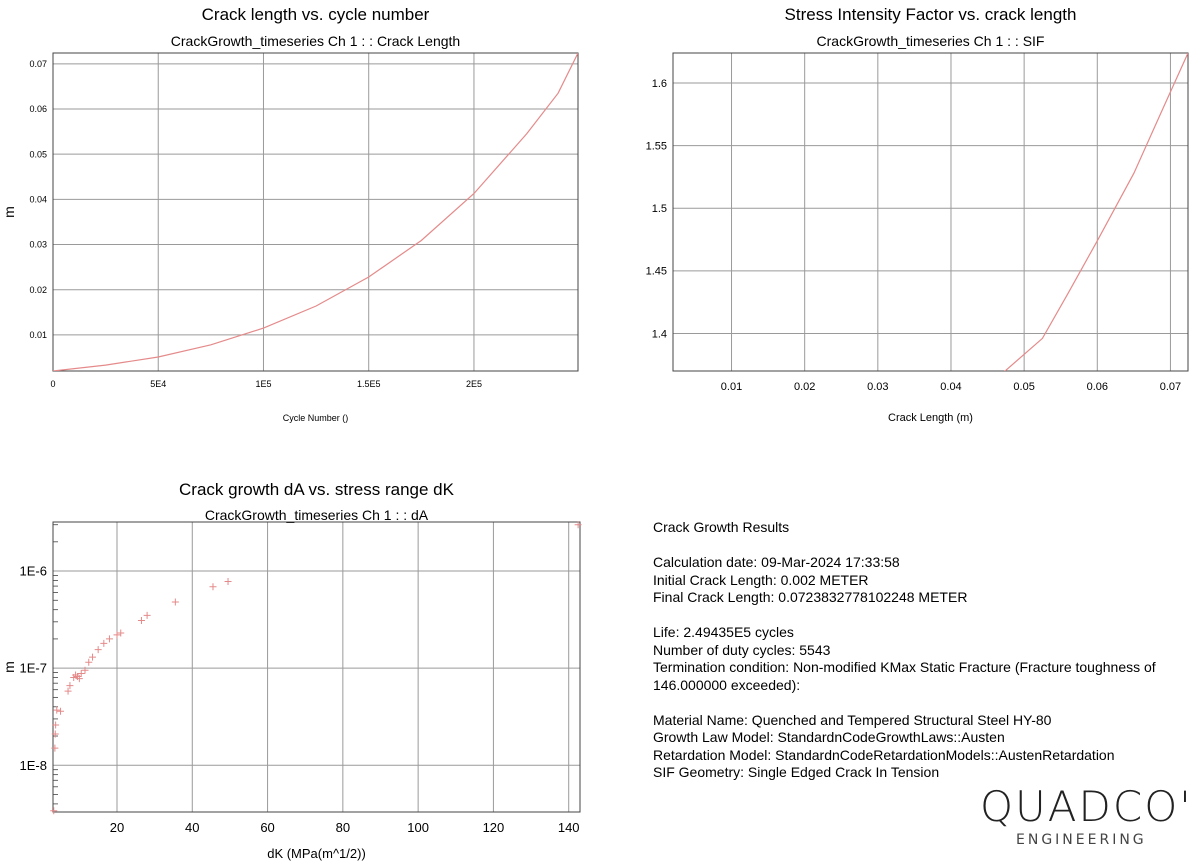 The image size is (1200, 866). What do you see at coordinates (263, 384) in the screenshot?
I see `x-tick-label: 1E5` at bounding box center [263, 384].